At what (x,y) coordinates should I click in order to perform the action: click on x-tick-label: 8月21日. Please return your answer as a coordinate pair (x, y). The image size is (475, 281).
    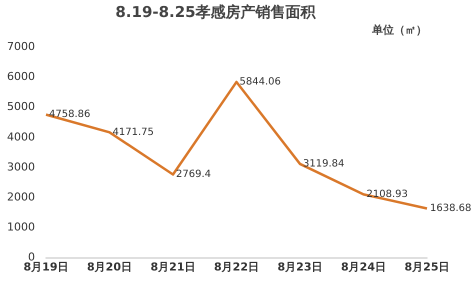
    Looking at the image, I should click on (173, 267).